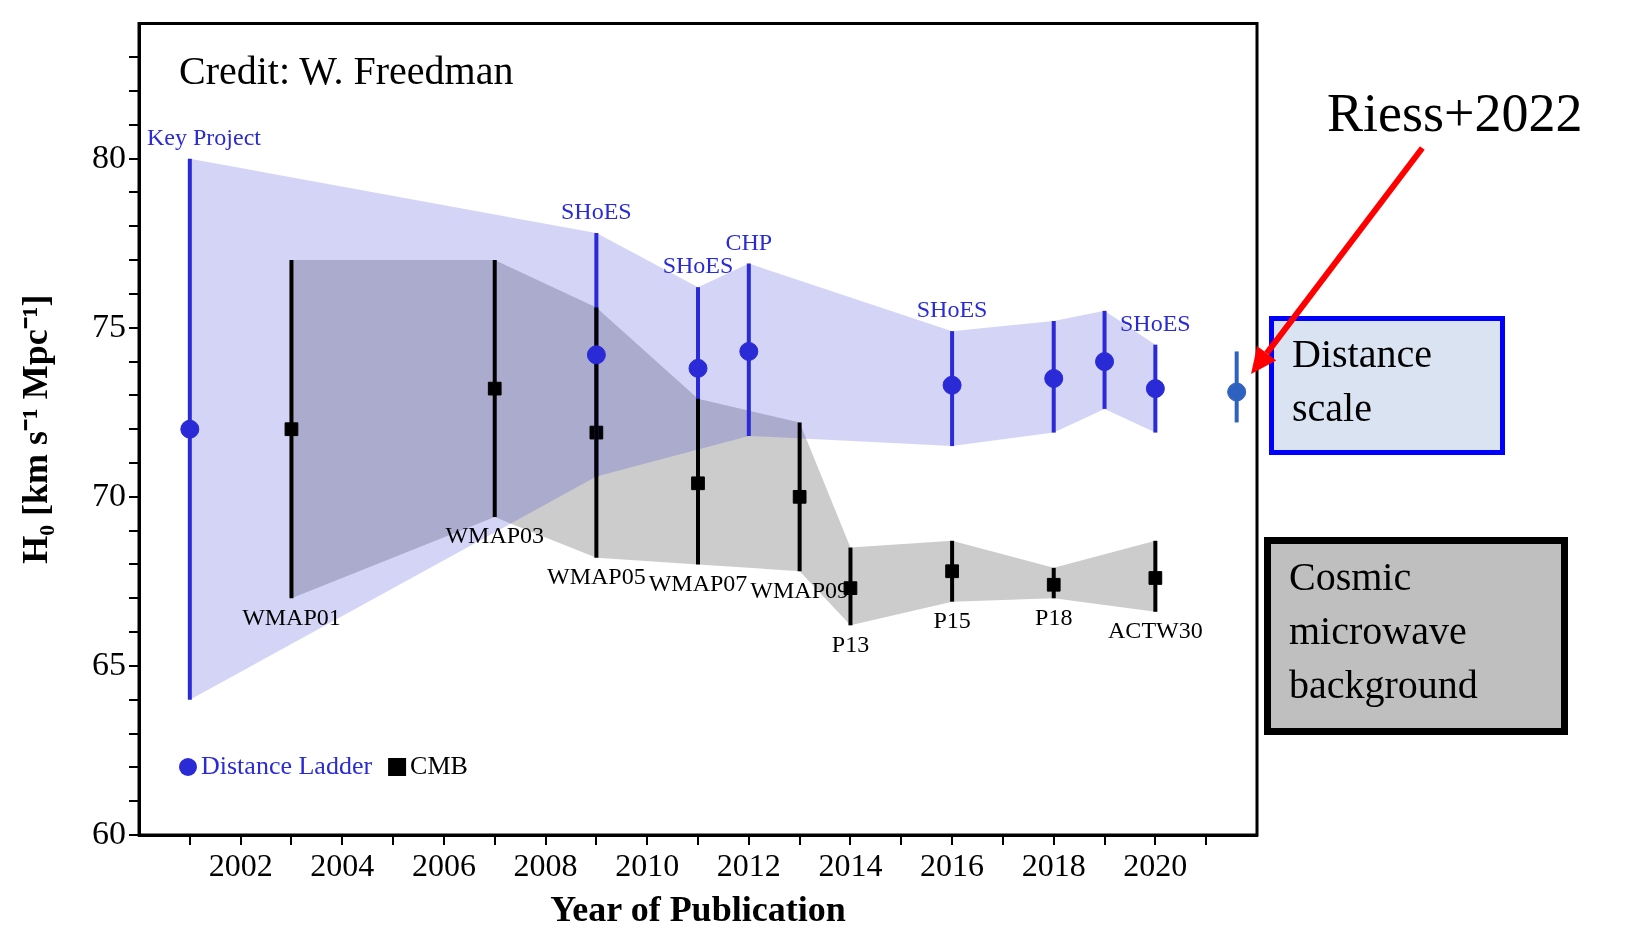  Describe the element at coordinates (1053, 864) in the screenshot. I see `x-tick-label: 2018` at that location.